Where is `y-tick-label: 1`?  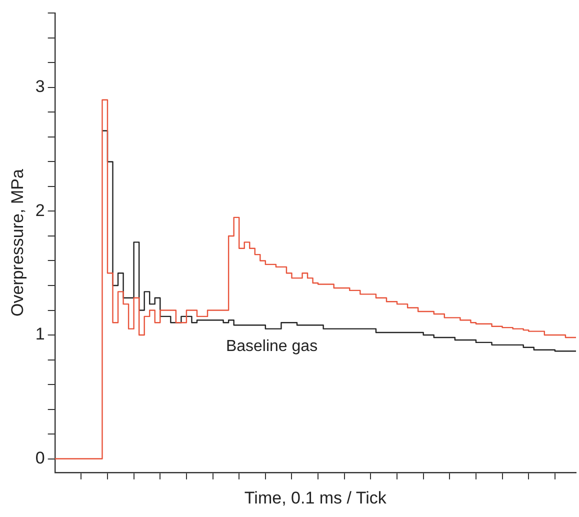
y-tick-label: 1 is located at coordinates (40, 334).